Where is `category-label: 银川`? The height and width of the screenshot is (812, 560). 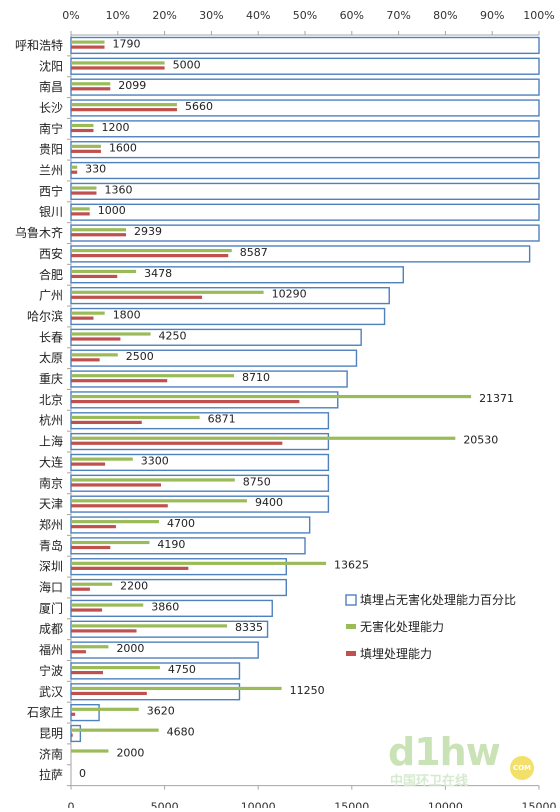
category-label: 银川 is located at coordinates (51, 212).